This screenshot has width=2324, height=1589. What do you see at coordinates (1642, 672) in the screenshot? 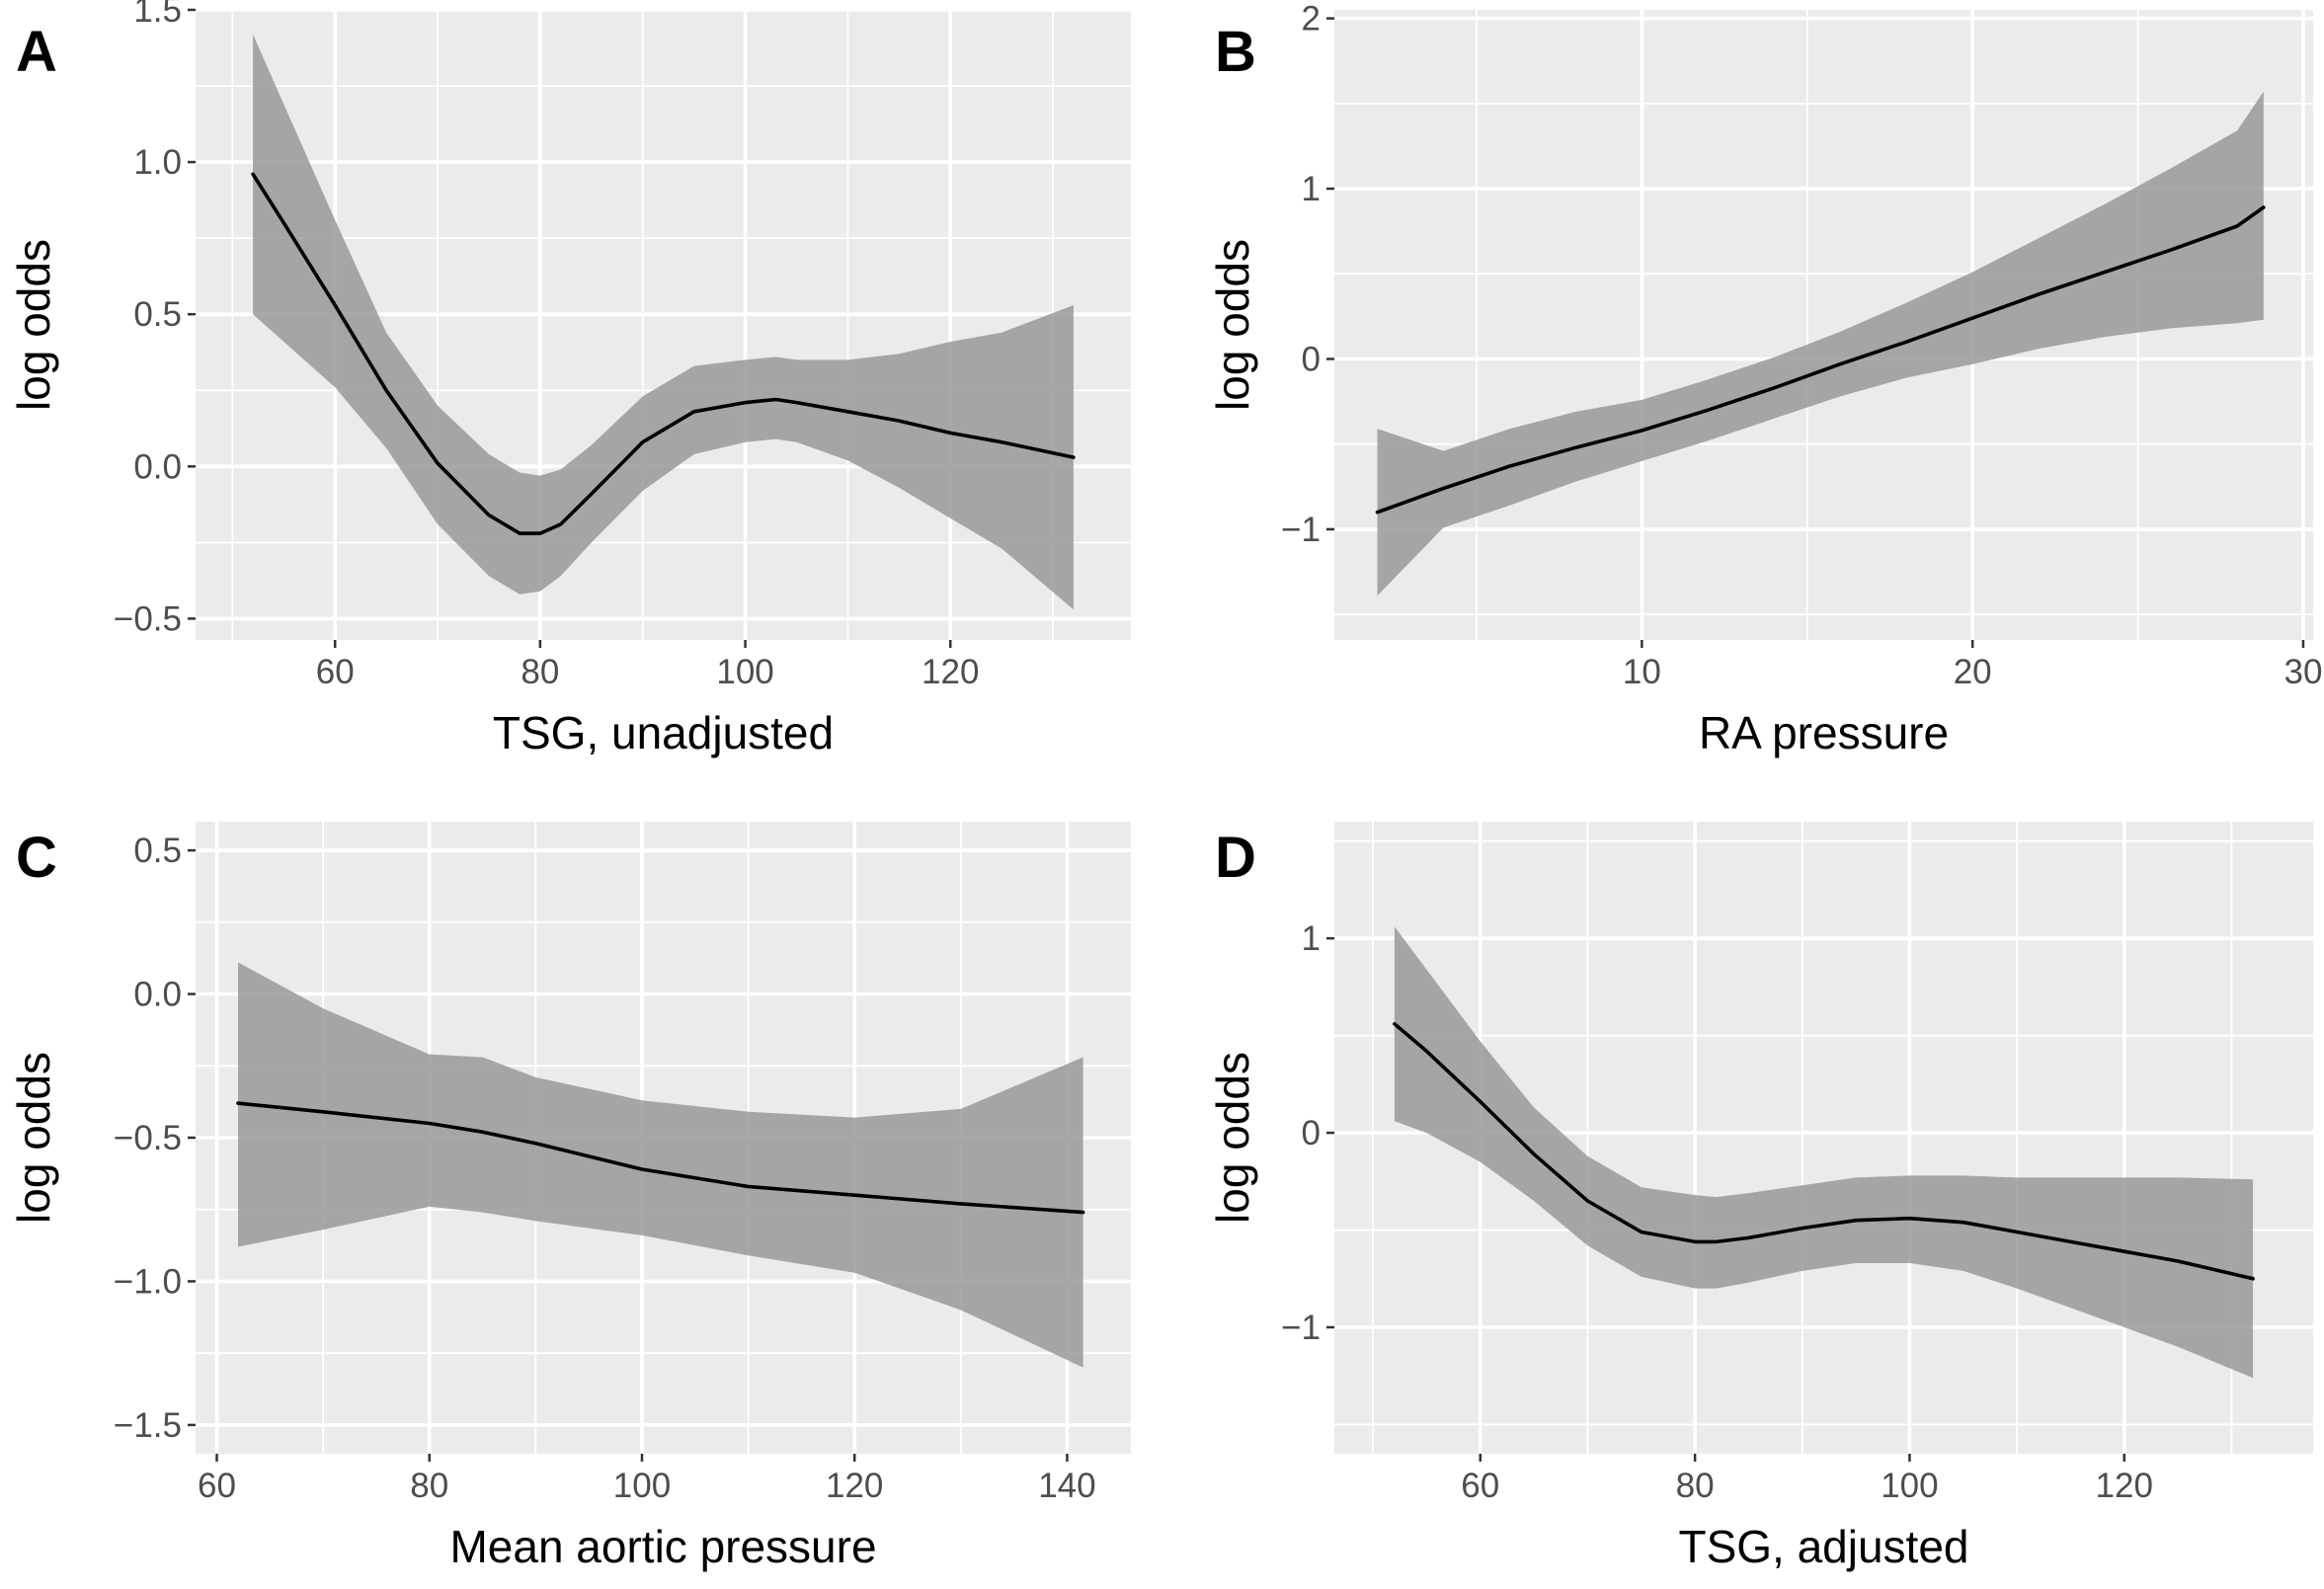
I see `x-tick-label: 10` at bounding box center [1642, 672].